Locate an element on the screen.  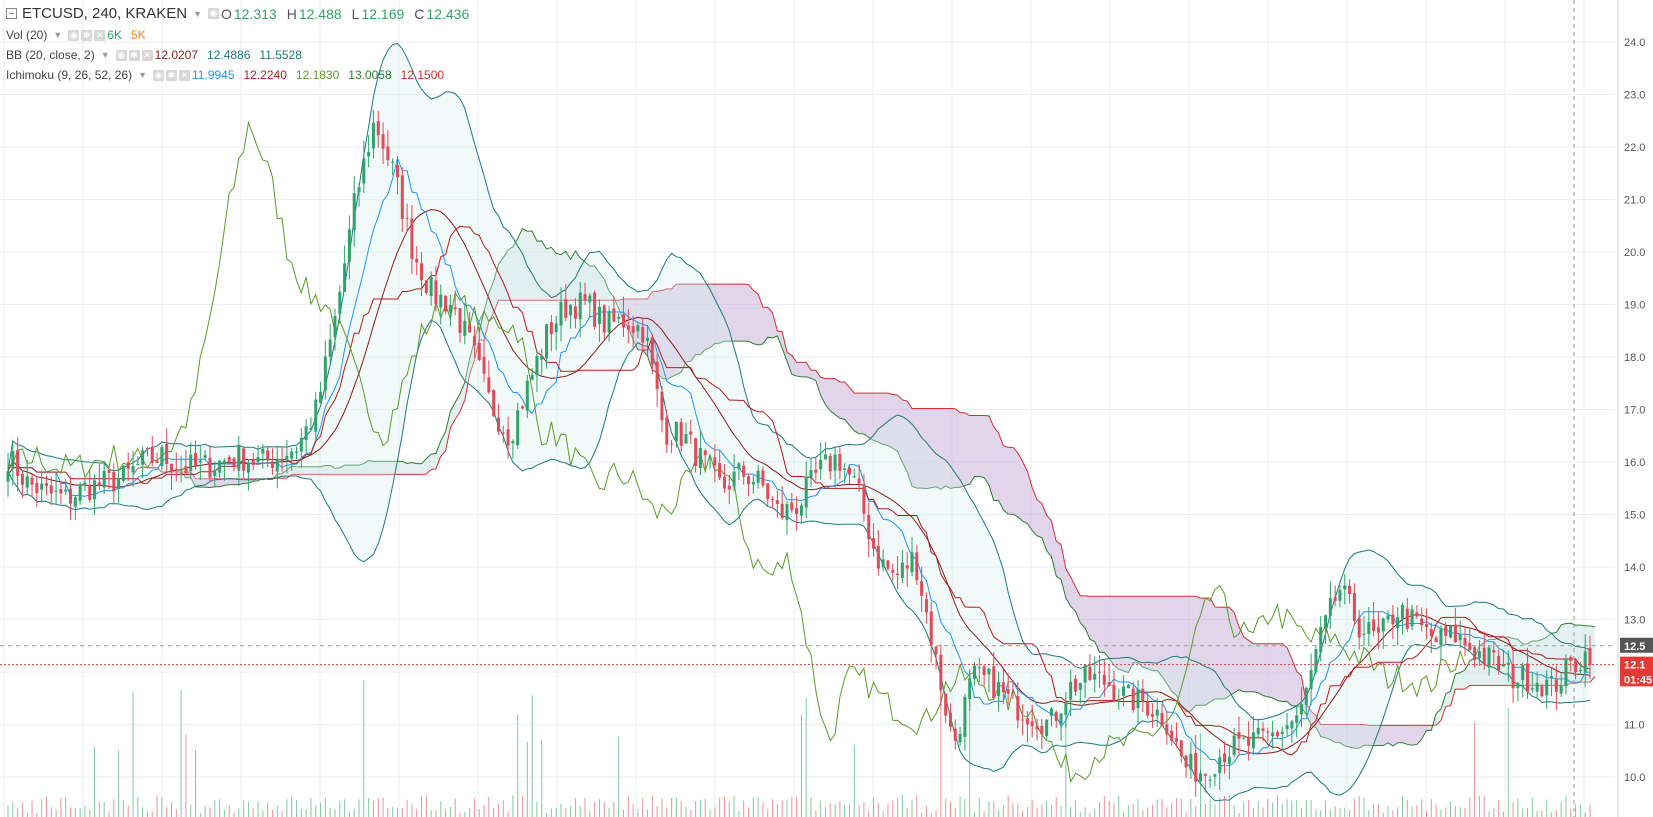
vol-indicator-name: Vol (20) is located at coordinates (27, 35).